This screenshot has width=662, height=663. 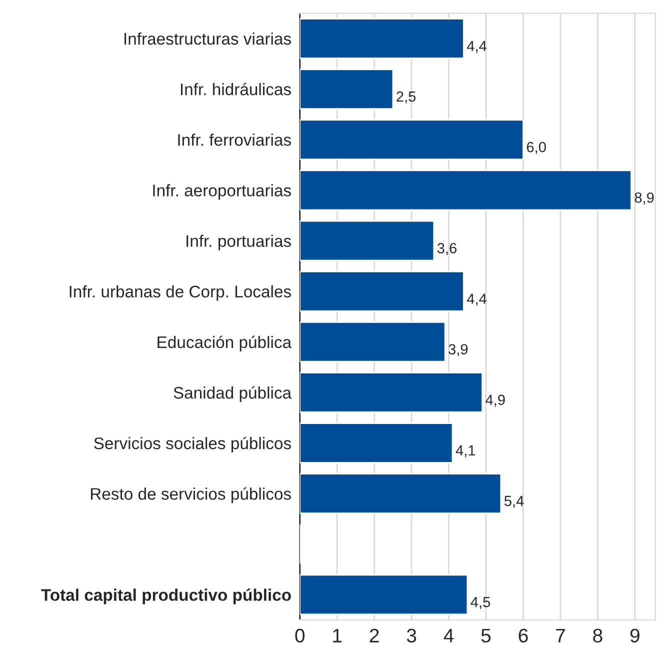 What do you see at coordinates (225, 344) in the screenshot?
I see `y-tick-label: Educación pública` at bounding box center [225, 344].